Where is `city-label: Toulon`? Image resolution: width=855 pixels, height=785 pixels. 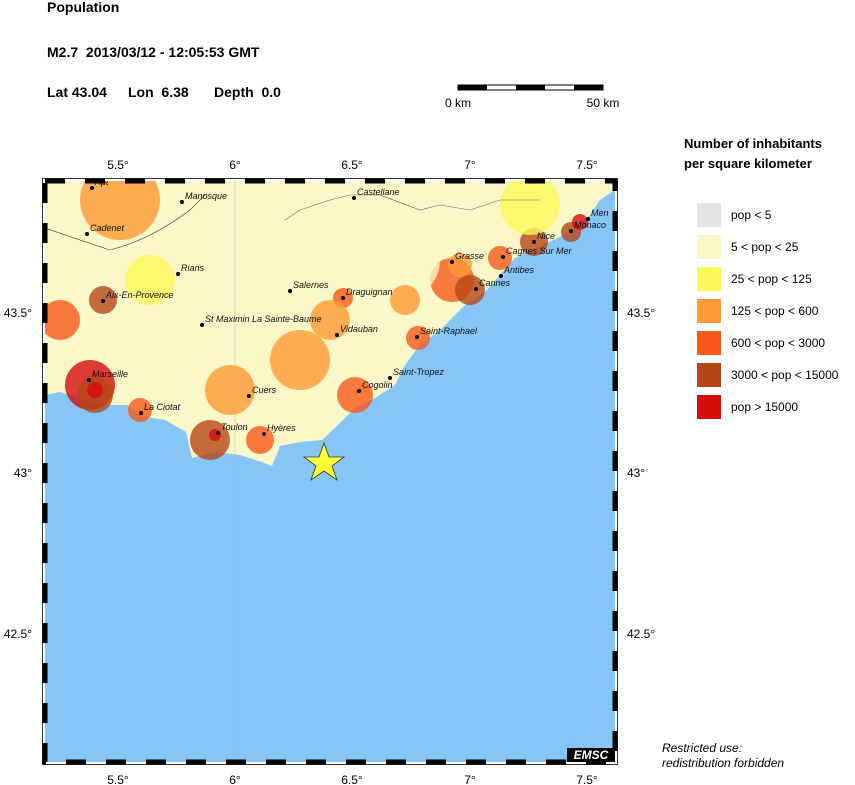 city-label: Toulon is located at coordinates (234, 427).